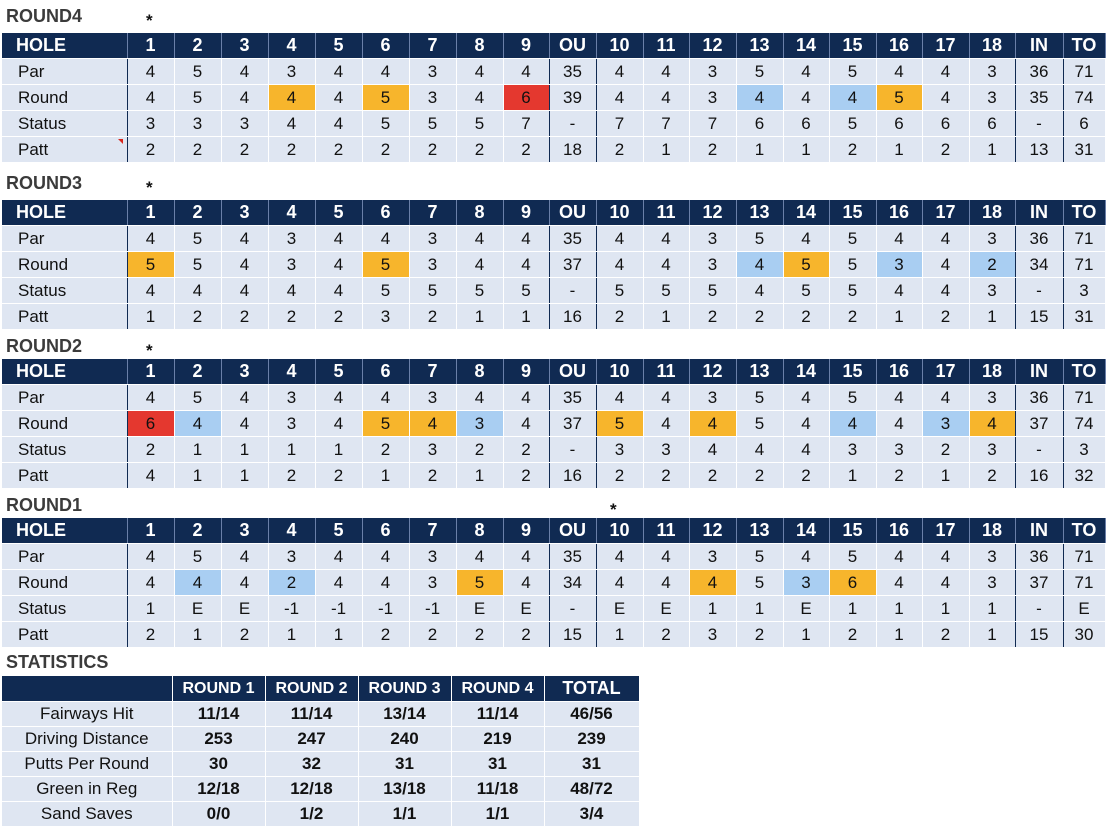 This screenshot has width=1107, height=830. I want to click on score-cell: -1, so click(339, 608).